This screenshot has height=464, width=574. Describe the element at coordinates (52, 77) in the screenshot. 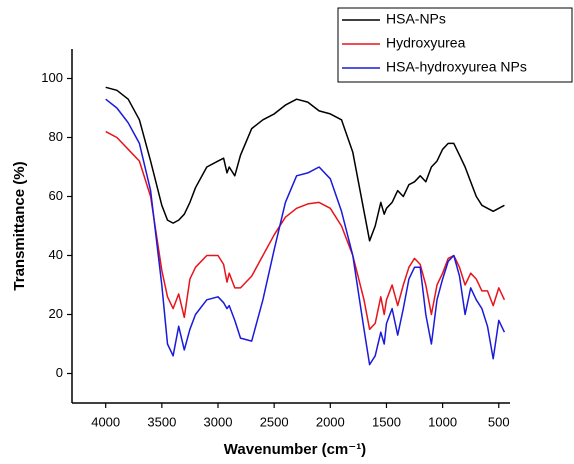

I see `y-tick-label: 100` at that location.